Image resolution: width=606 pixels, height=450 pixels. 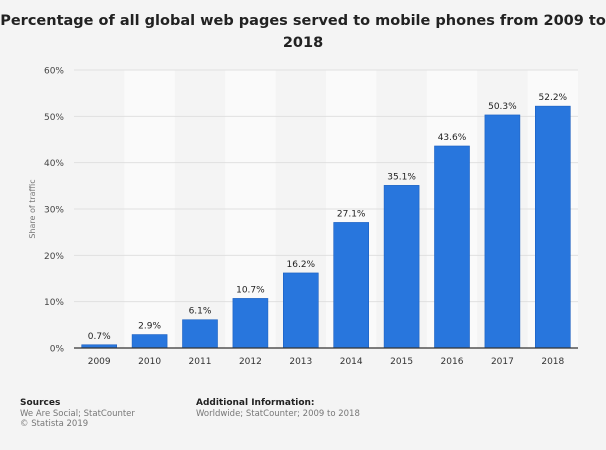 What do you see at coordinates (255, 403) in the screenshot?
I see `additional-info-heading: Additional Information:` at bounding box center [255, 403].